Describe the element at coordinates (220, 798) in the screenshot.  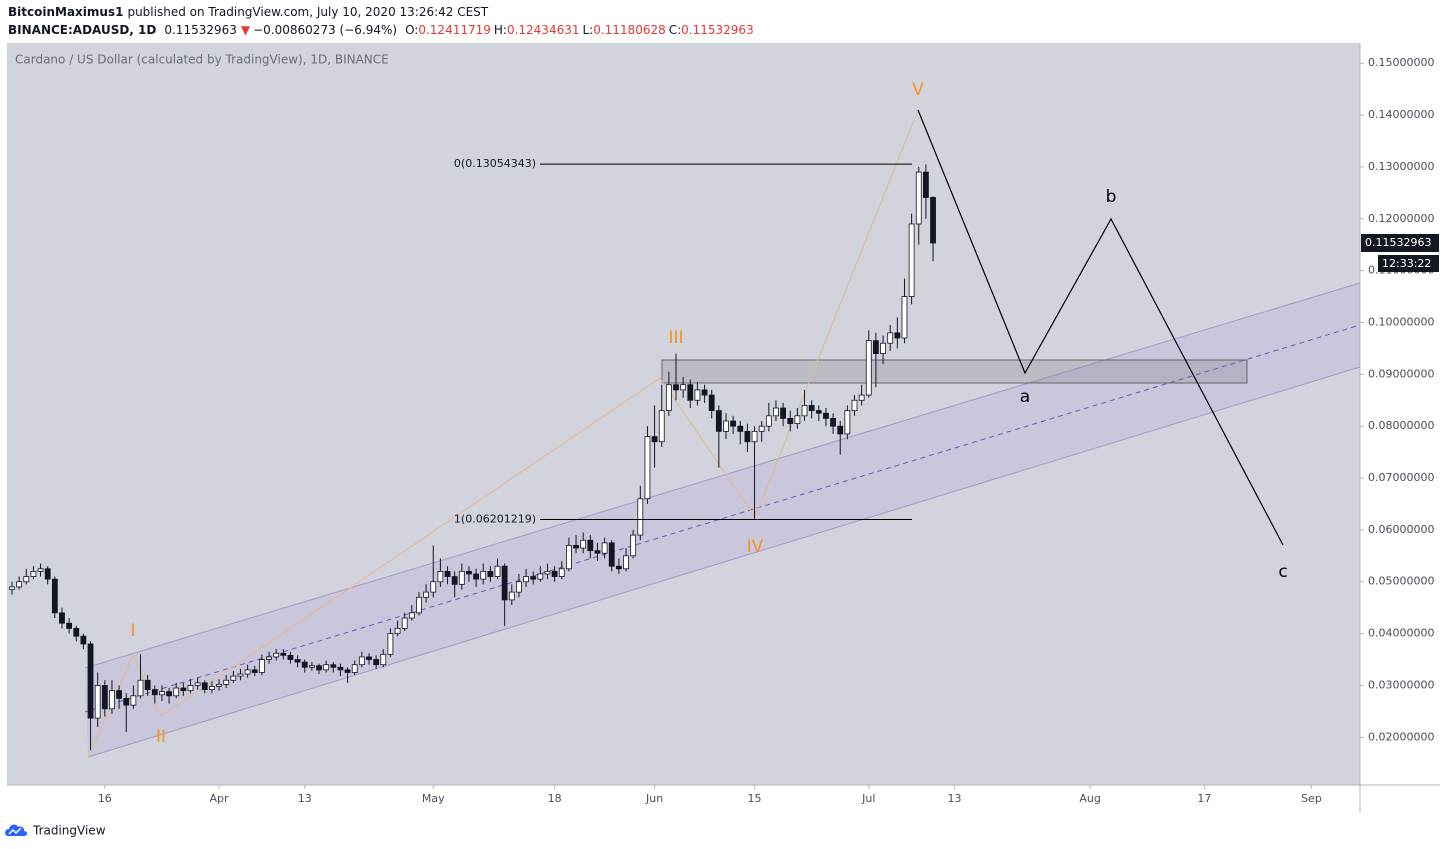
I see `x-tick-label: Apr` at that location.